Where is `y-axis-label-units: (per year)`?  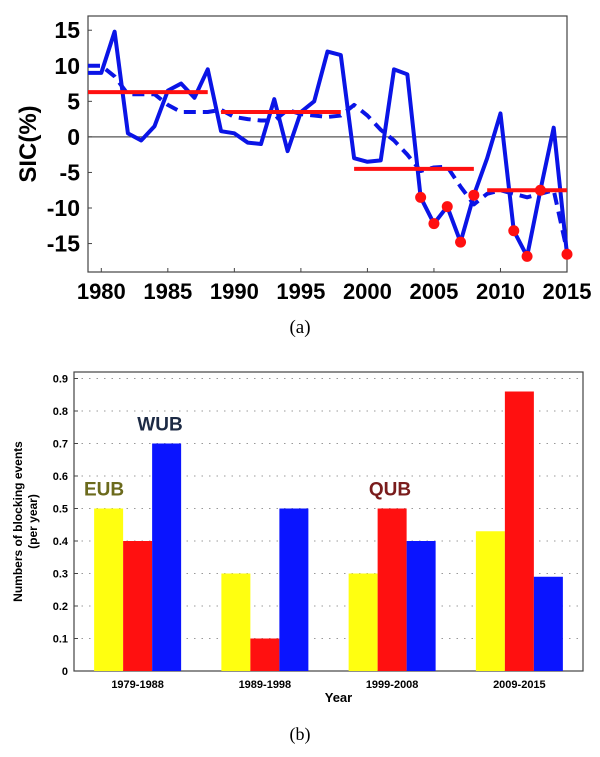
y-axis-label-units: (per year) is located at coordinates (33, 521).